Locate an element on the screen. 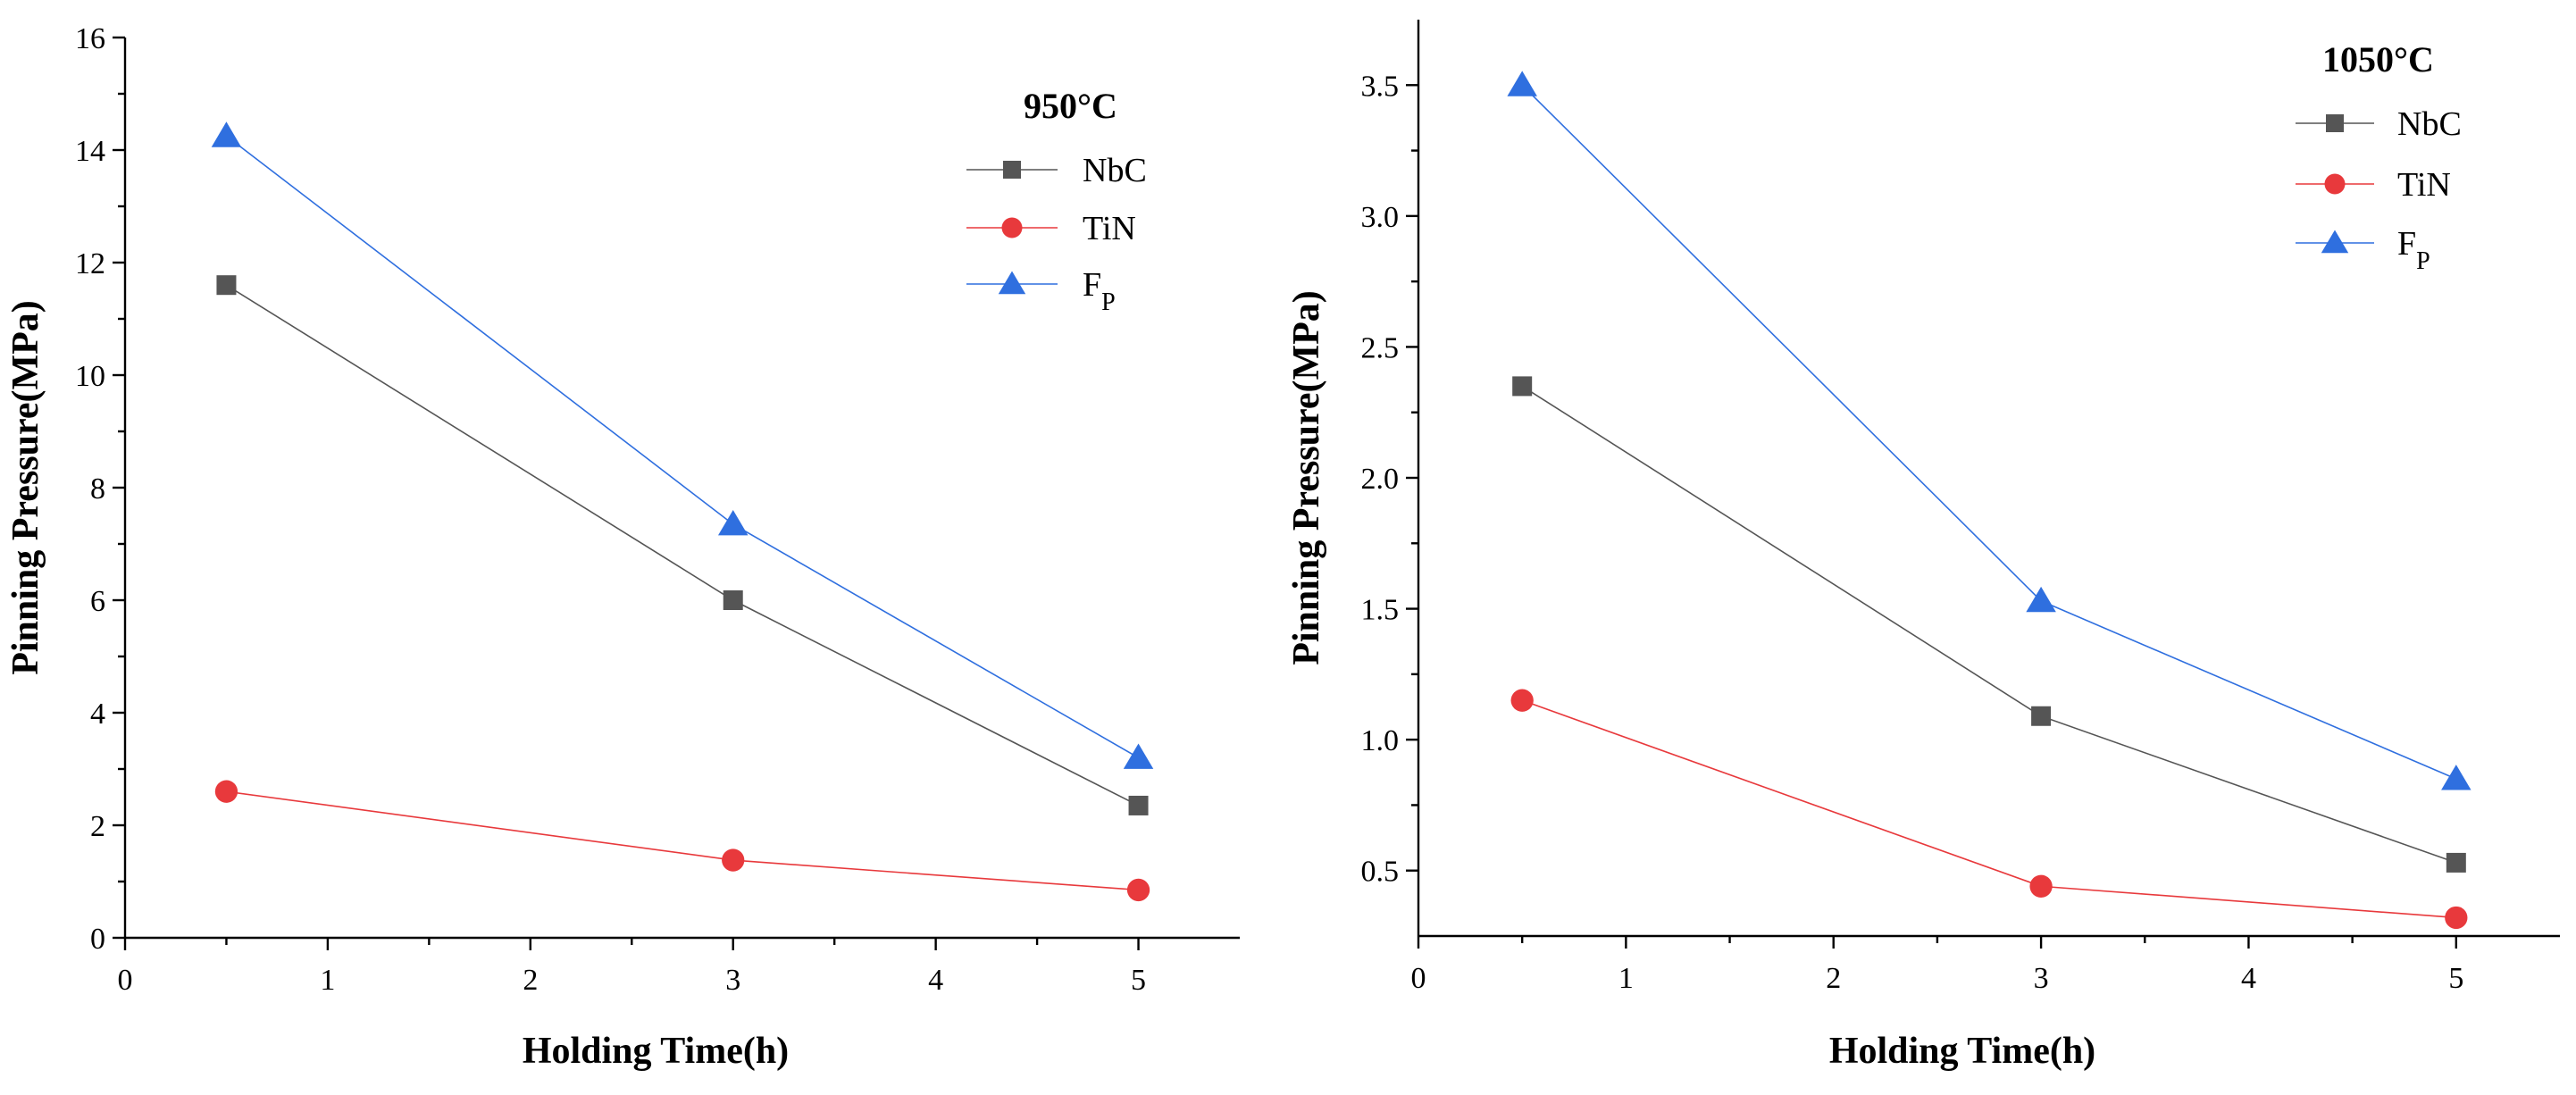 Image resolution: width=2576 pixels, height=1095 pixels. y-tick-label: 1.0 is located at coordinates (1381, 740).